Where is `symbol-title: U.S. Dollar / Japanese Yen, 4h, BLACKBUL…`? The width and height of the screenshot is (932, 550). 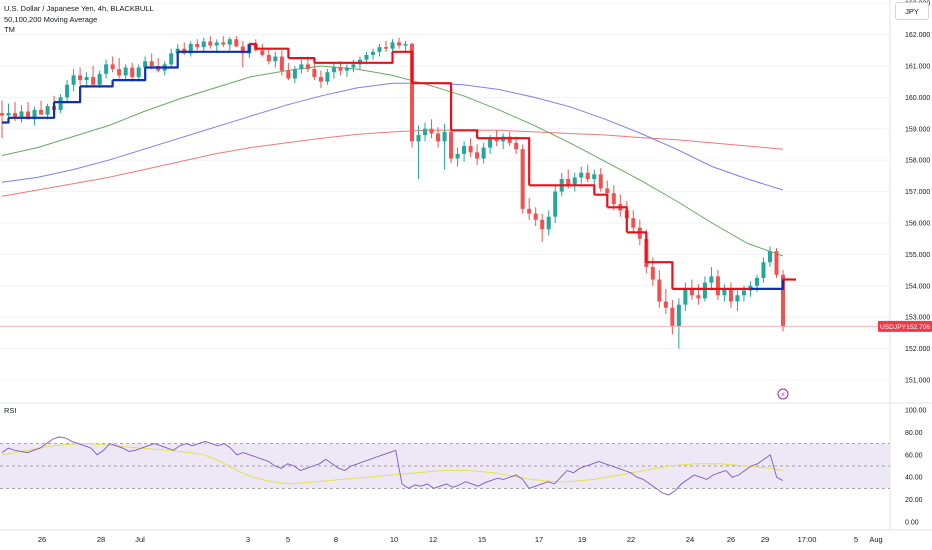
symbol-title: U.S. Dollar / Japanese Yen, 4h, BLACKBUL… is located at coordinates (79, 8).